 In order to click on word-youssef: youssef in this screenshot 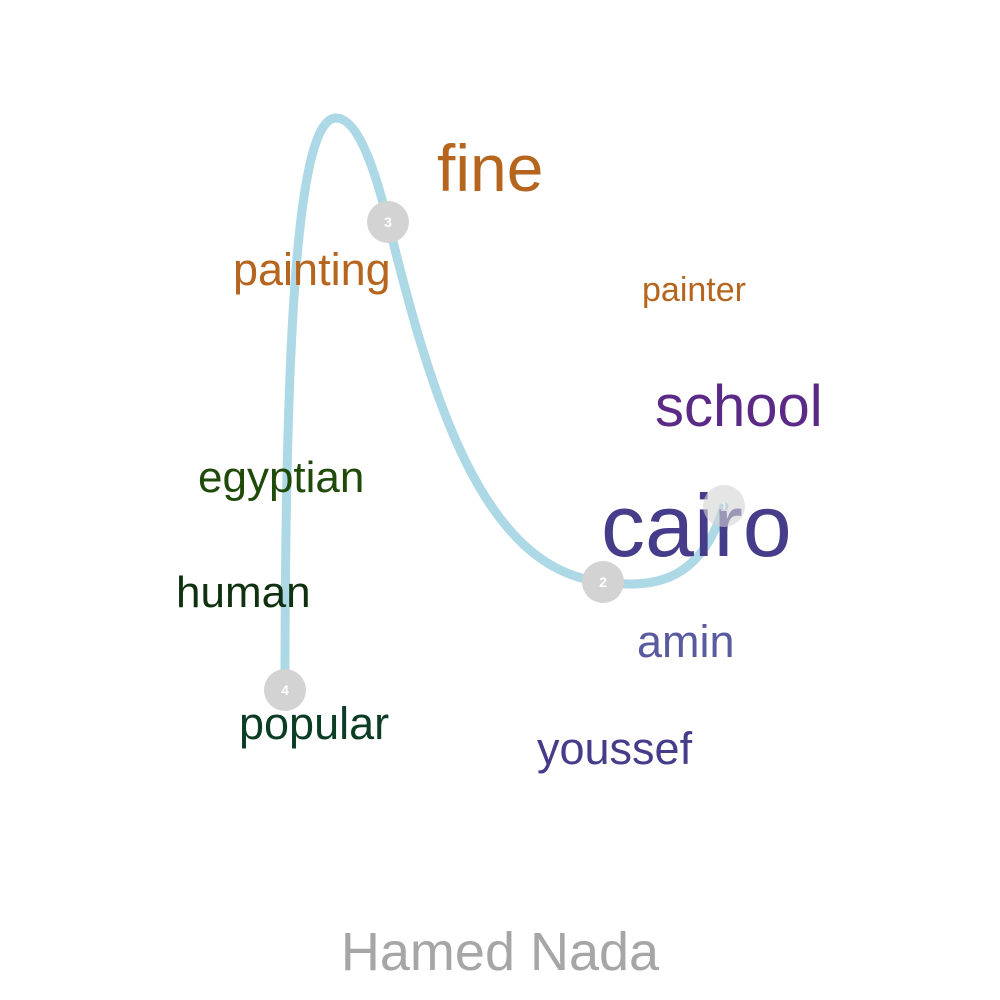, I will do `click(615, 748)`.